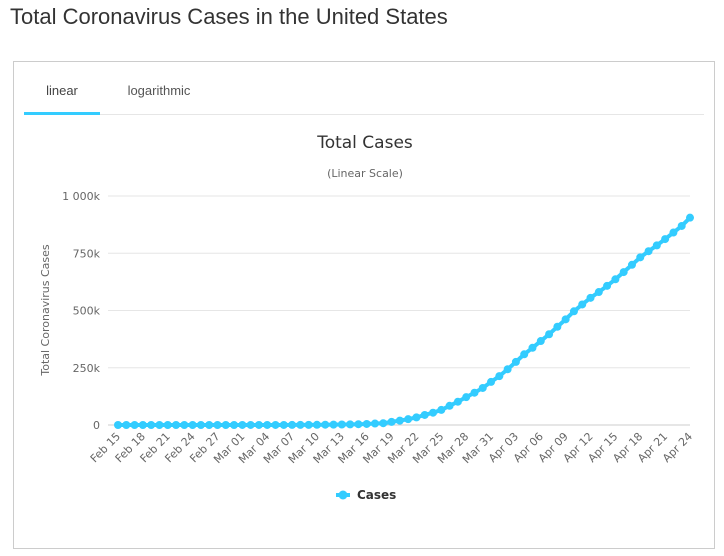  What do you see at coordinates (87, 368) in the screenshot?
I see `y-tick-label: 250k` at bounding box center [87, 368].